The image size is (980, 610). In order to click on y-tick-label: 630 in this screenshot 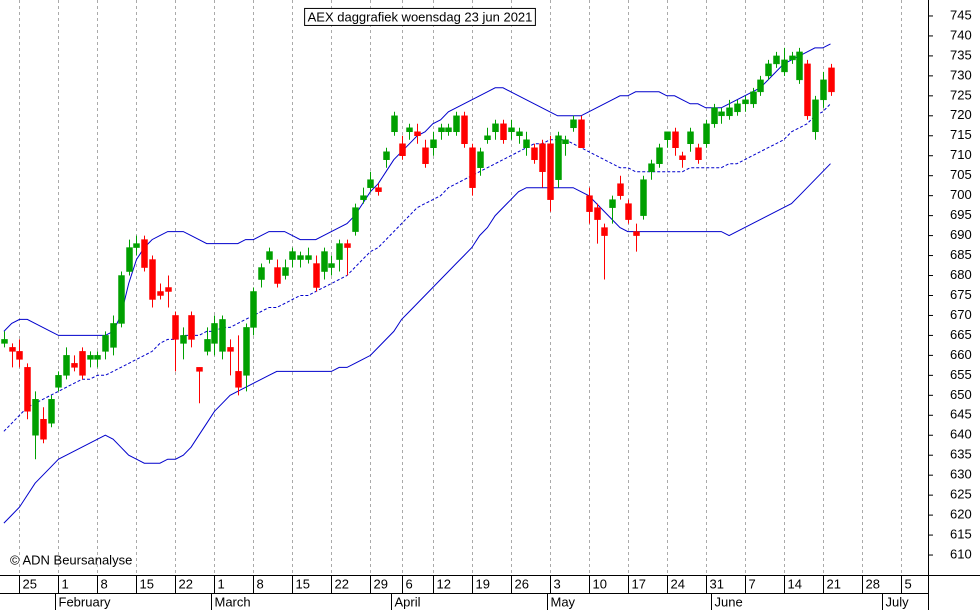, I will do `click(961, 474)`.